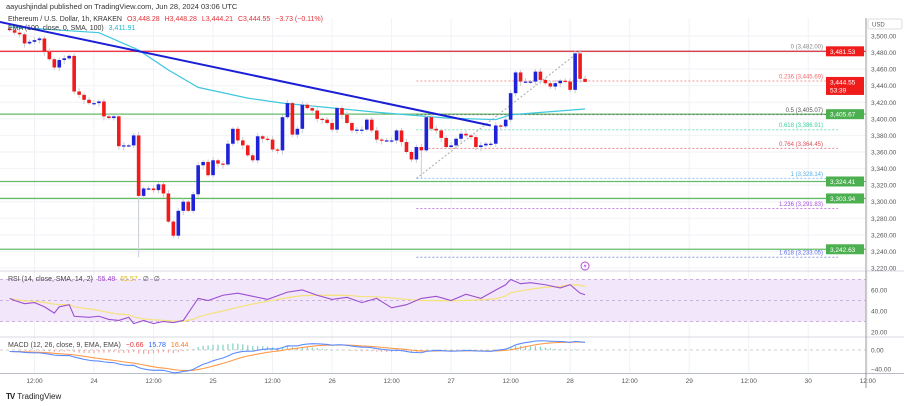 The width and height of the screenshot is (904, 406). I want to click on rsi-line, so click(297, 301).